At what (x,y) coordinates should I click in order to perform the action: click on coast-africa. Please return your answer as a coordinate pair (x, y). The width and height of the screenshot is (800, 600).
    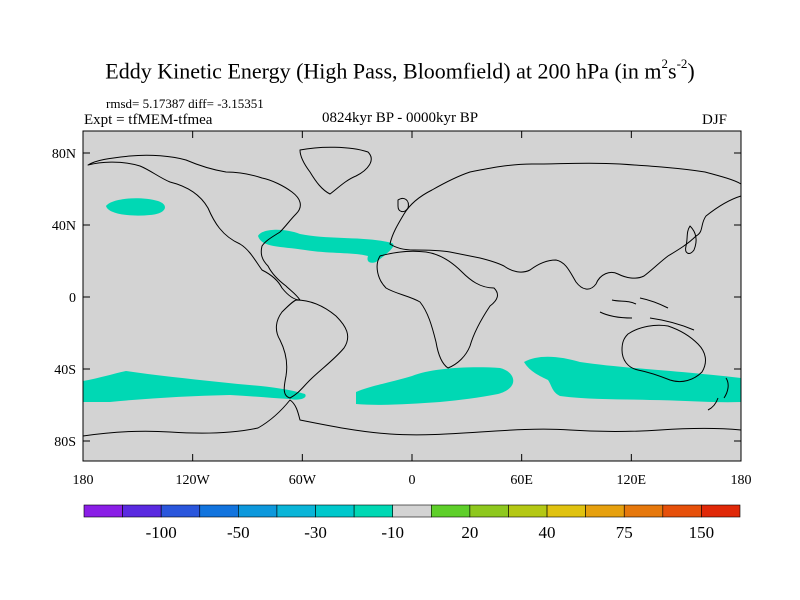
    Looking at the image, I should click on (437, 309).